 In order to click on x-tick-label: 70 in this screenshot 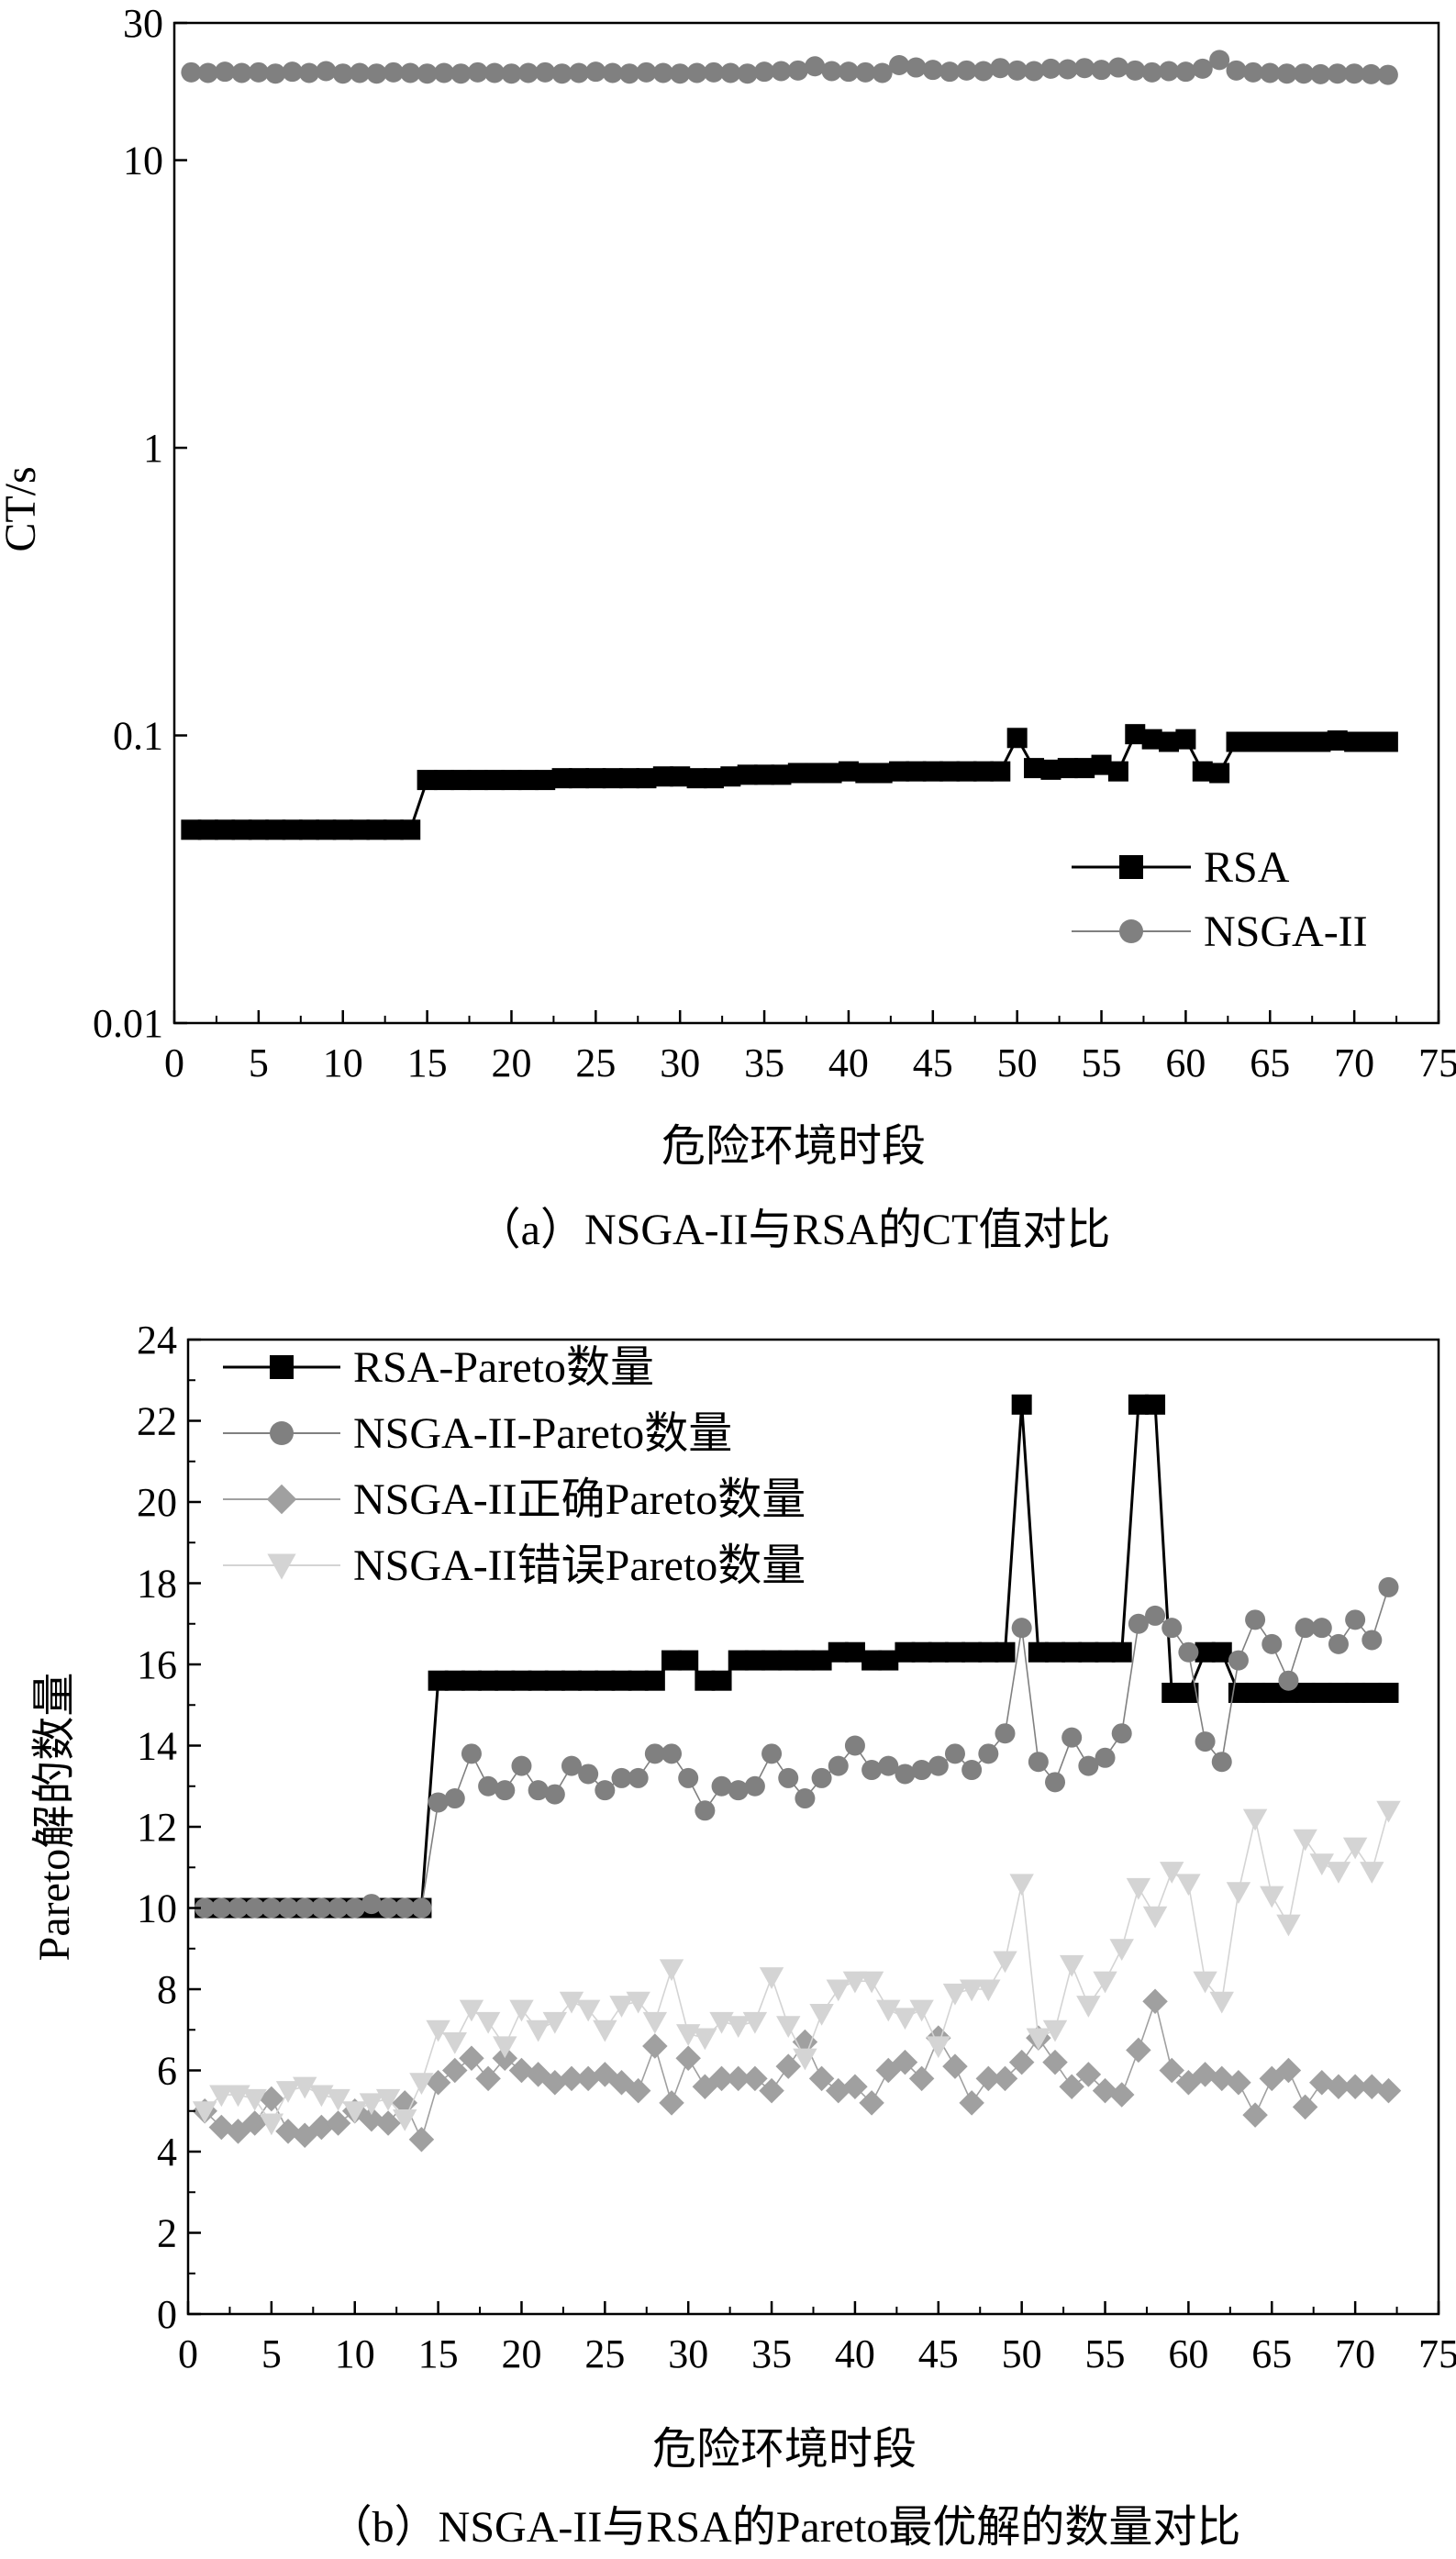, I will do `click(1354, 1062)`.